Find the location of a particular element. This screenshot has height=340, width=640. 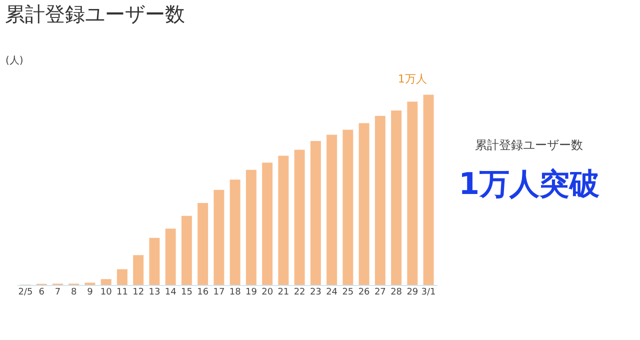

x-tick-label: 23 is located at coordinates (316, 293).